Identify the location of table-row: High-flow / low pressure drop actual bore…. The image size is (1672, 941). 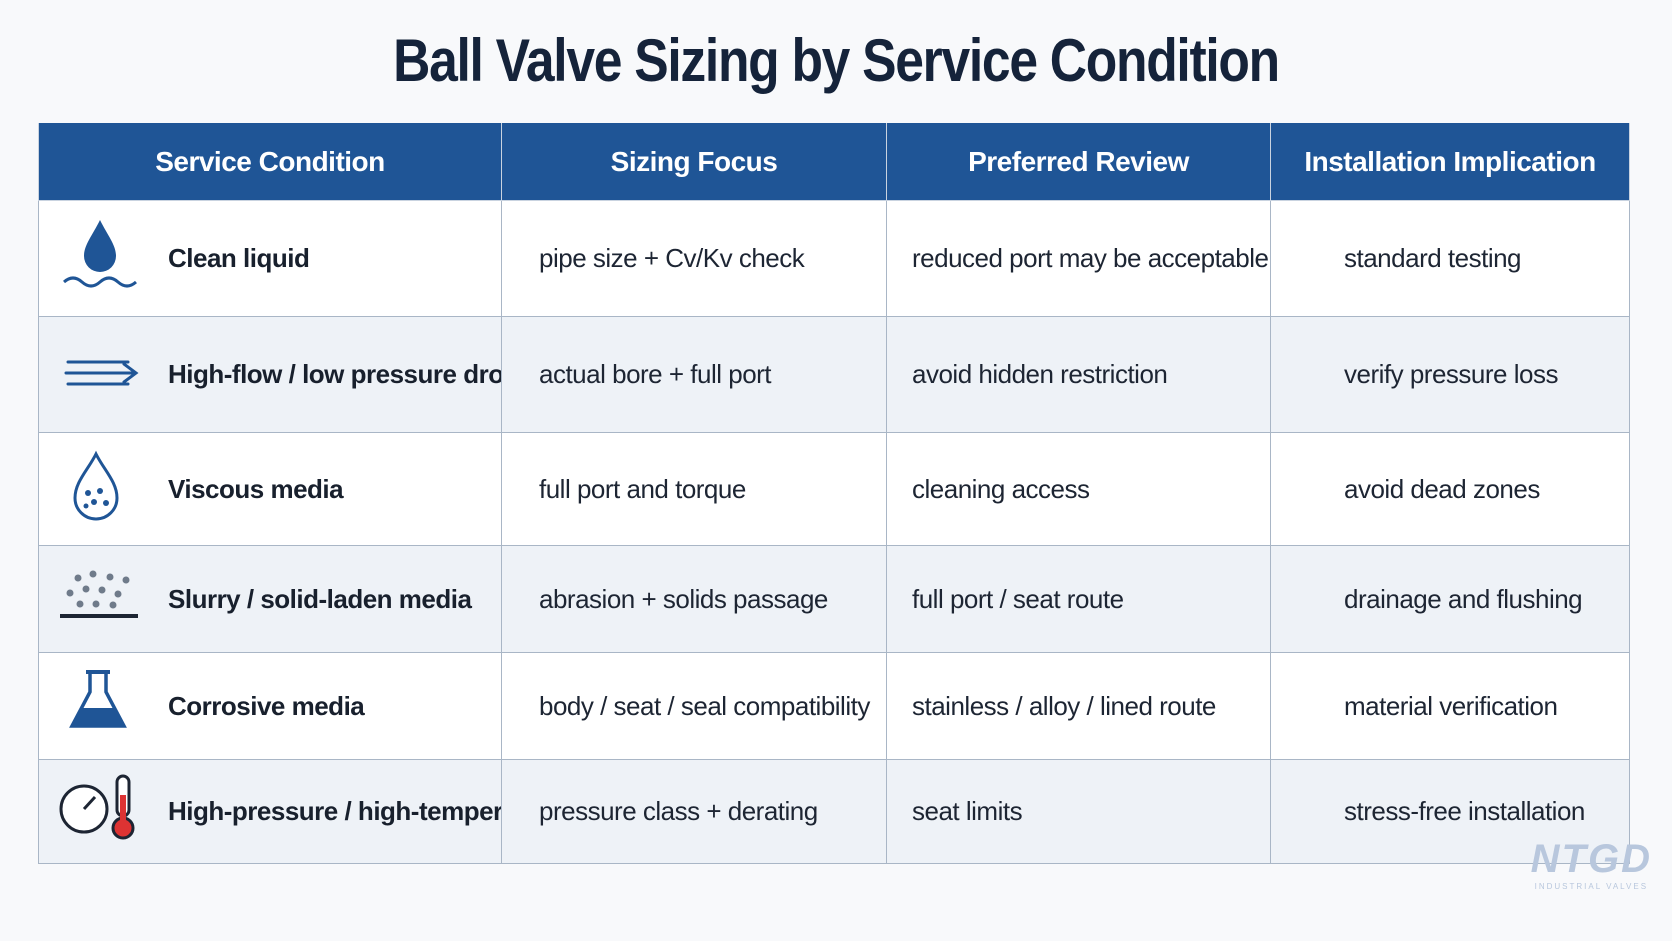
(834, 374).